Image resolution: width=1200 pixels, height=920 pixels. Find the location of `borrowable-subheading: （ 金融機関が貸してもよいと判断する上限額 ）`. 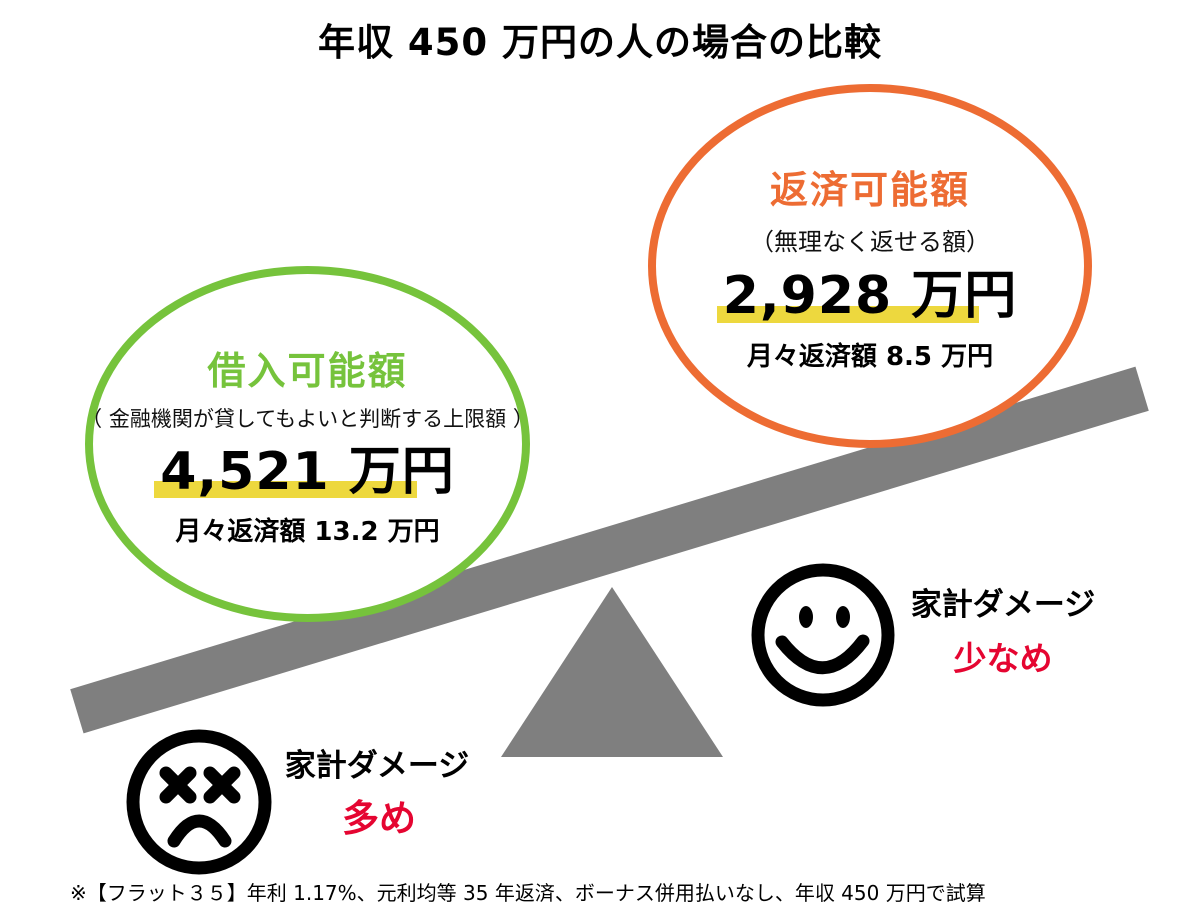

borrowable-subheading: （ 金融機関が貸してもよいと判断する上限額 ） is located at coordinates (307, 418).